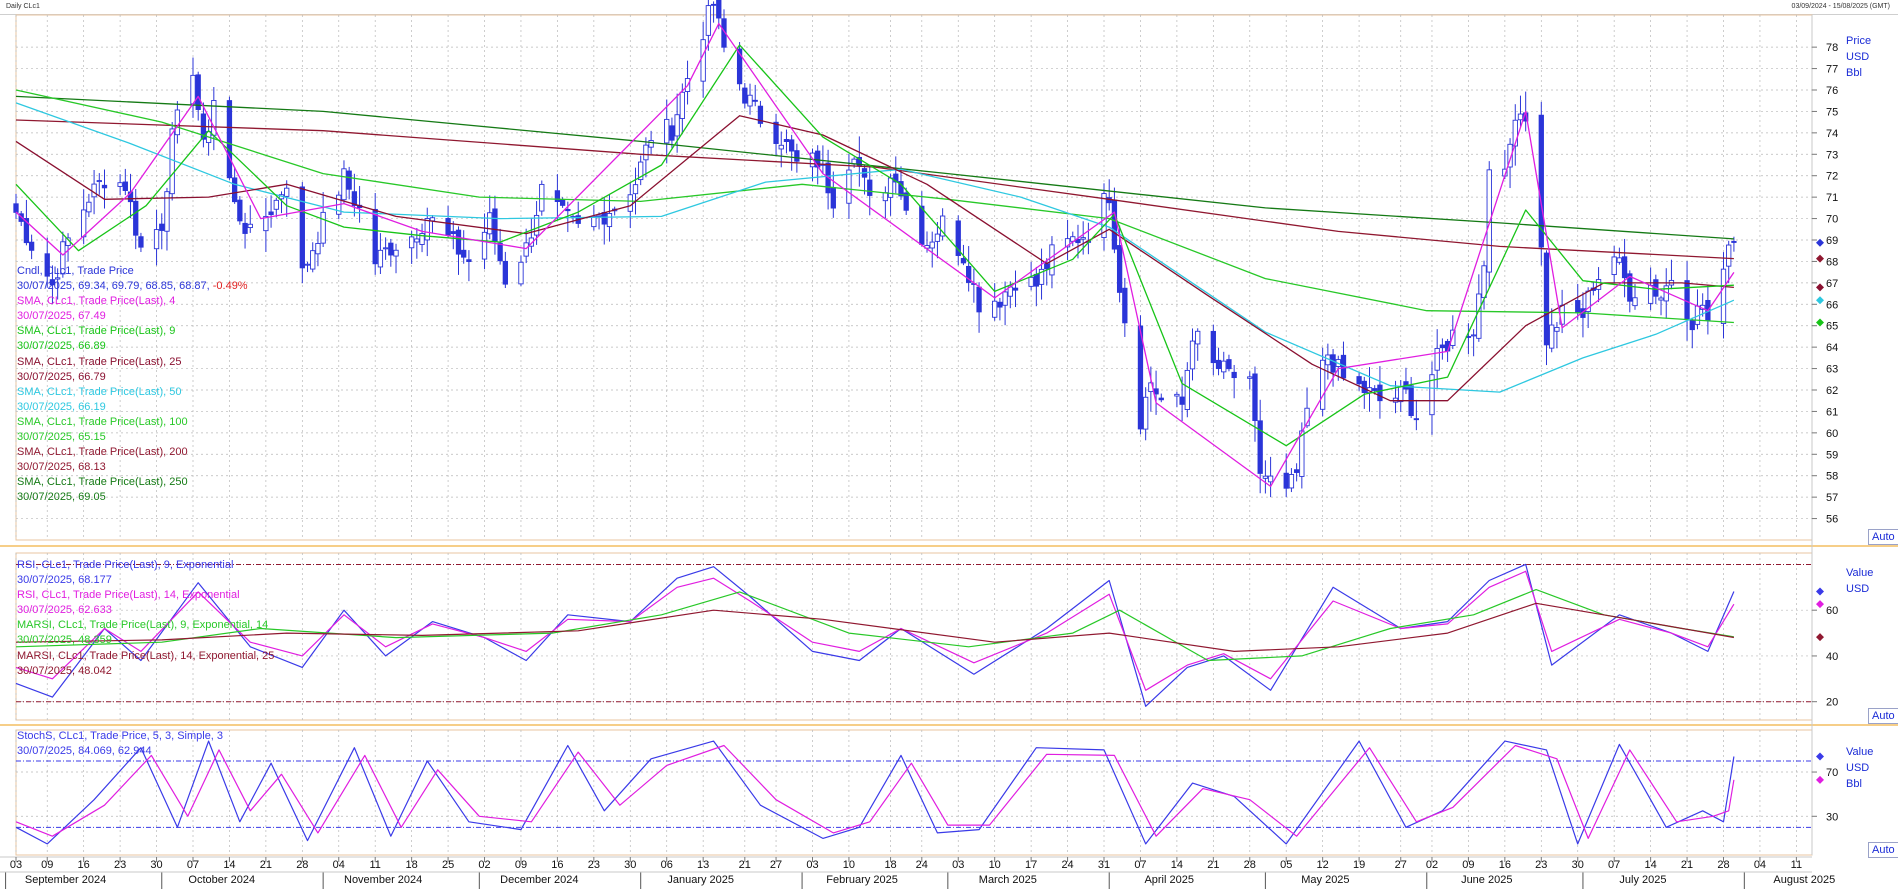  I want to click on x-month-label: June 2025, so click(1486, 880).